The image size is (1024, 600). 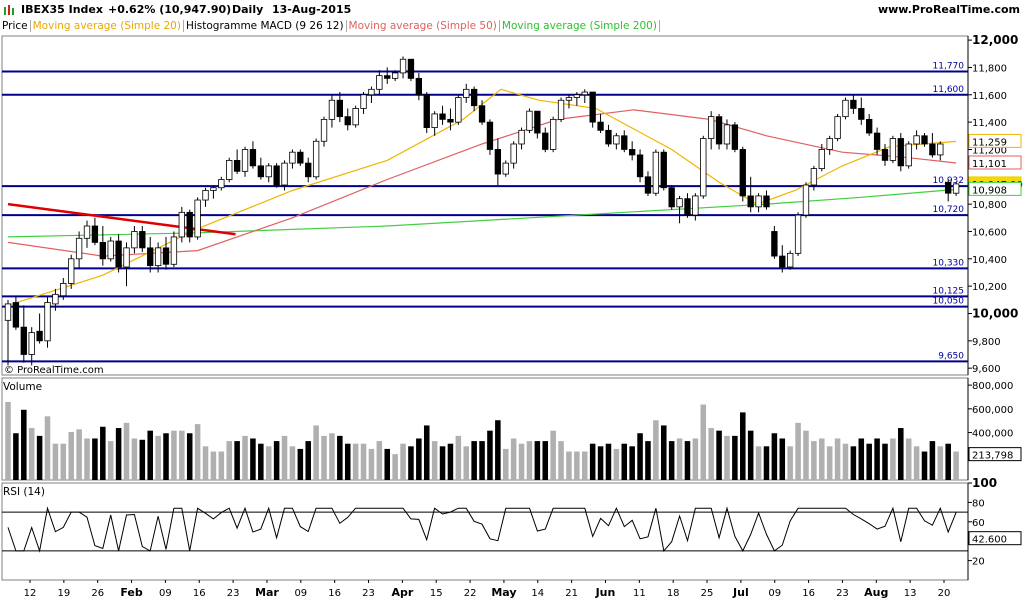 I want to click on level-label: 9,650, so click(x=951, y=356).